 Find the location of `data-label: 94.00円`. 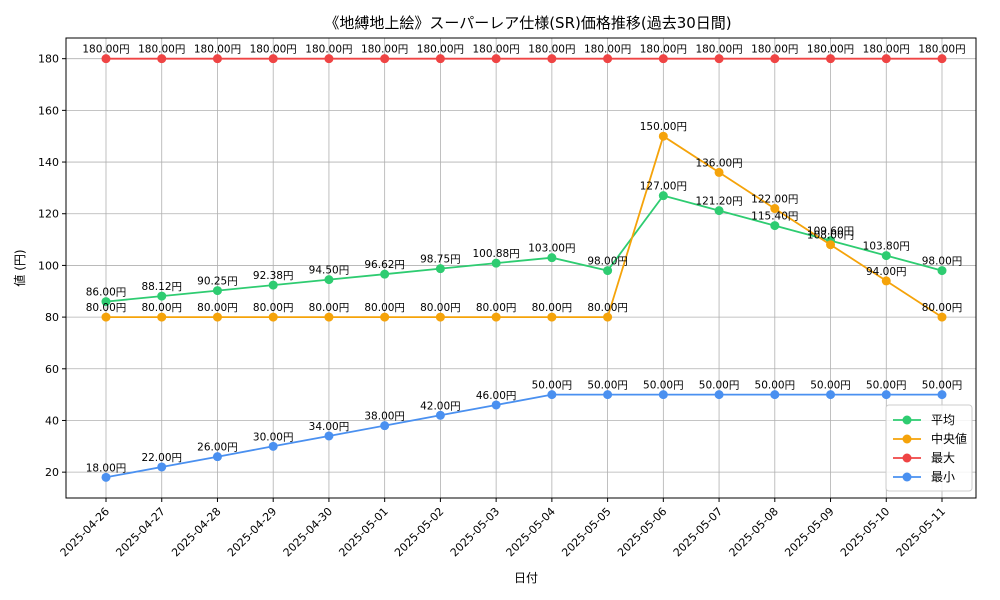

data-label: 94.00円 is located at coordinates (886, 272).